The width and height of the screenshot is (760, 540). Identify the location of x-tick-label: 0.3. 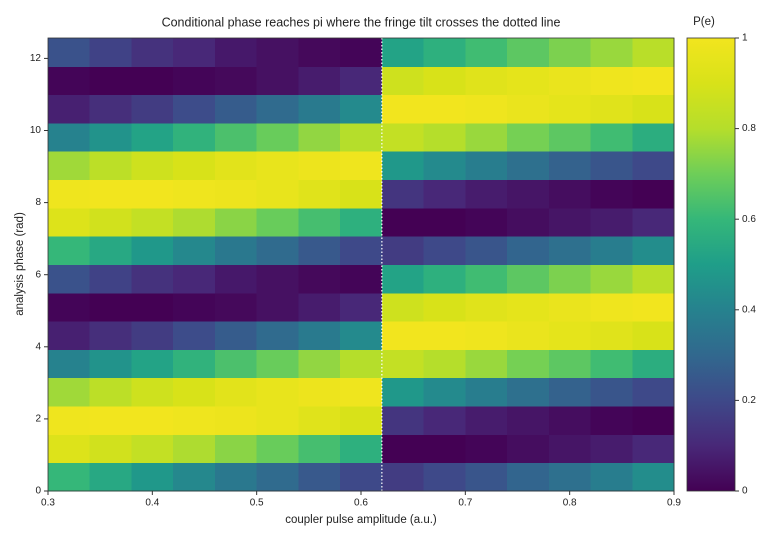
(48, 503).